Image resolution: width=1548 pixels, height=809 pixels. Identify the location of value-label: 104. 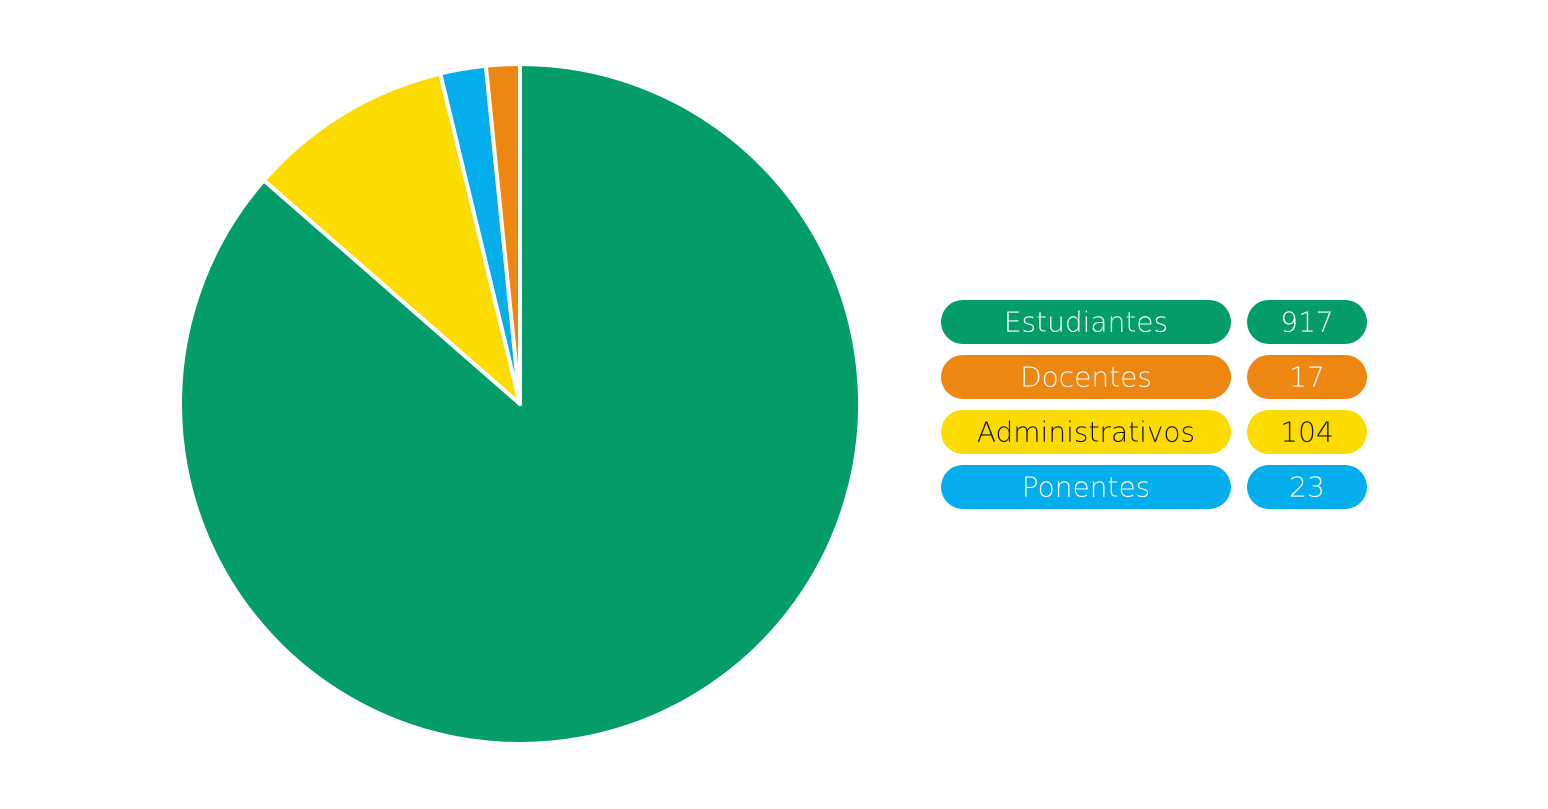
(1306, 432).